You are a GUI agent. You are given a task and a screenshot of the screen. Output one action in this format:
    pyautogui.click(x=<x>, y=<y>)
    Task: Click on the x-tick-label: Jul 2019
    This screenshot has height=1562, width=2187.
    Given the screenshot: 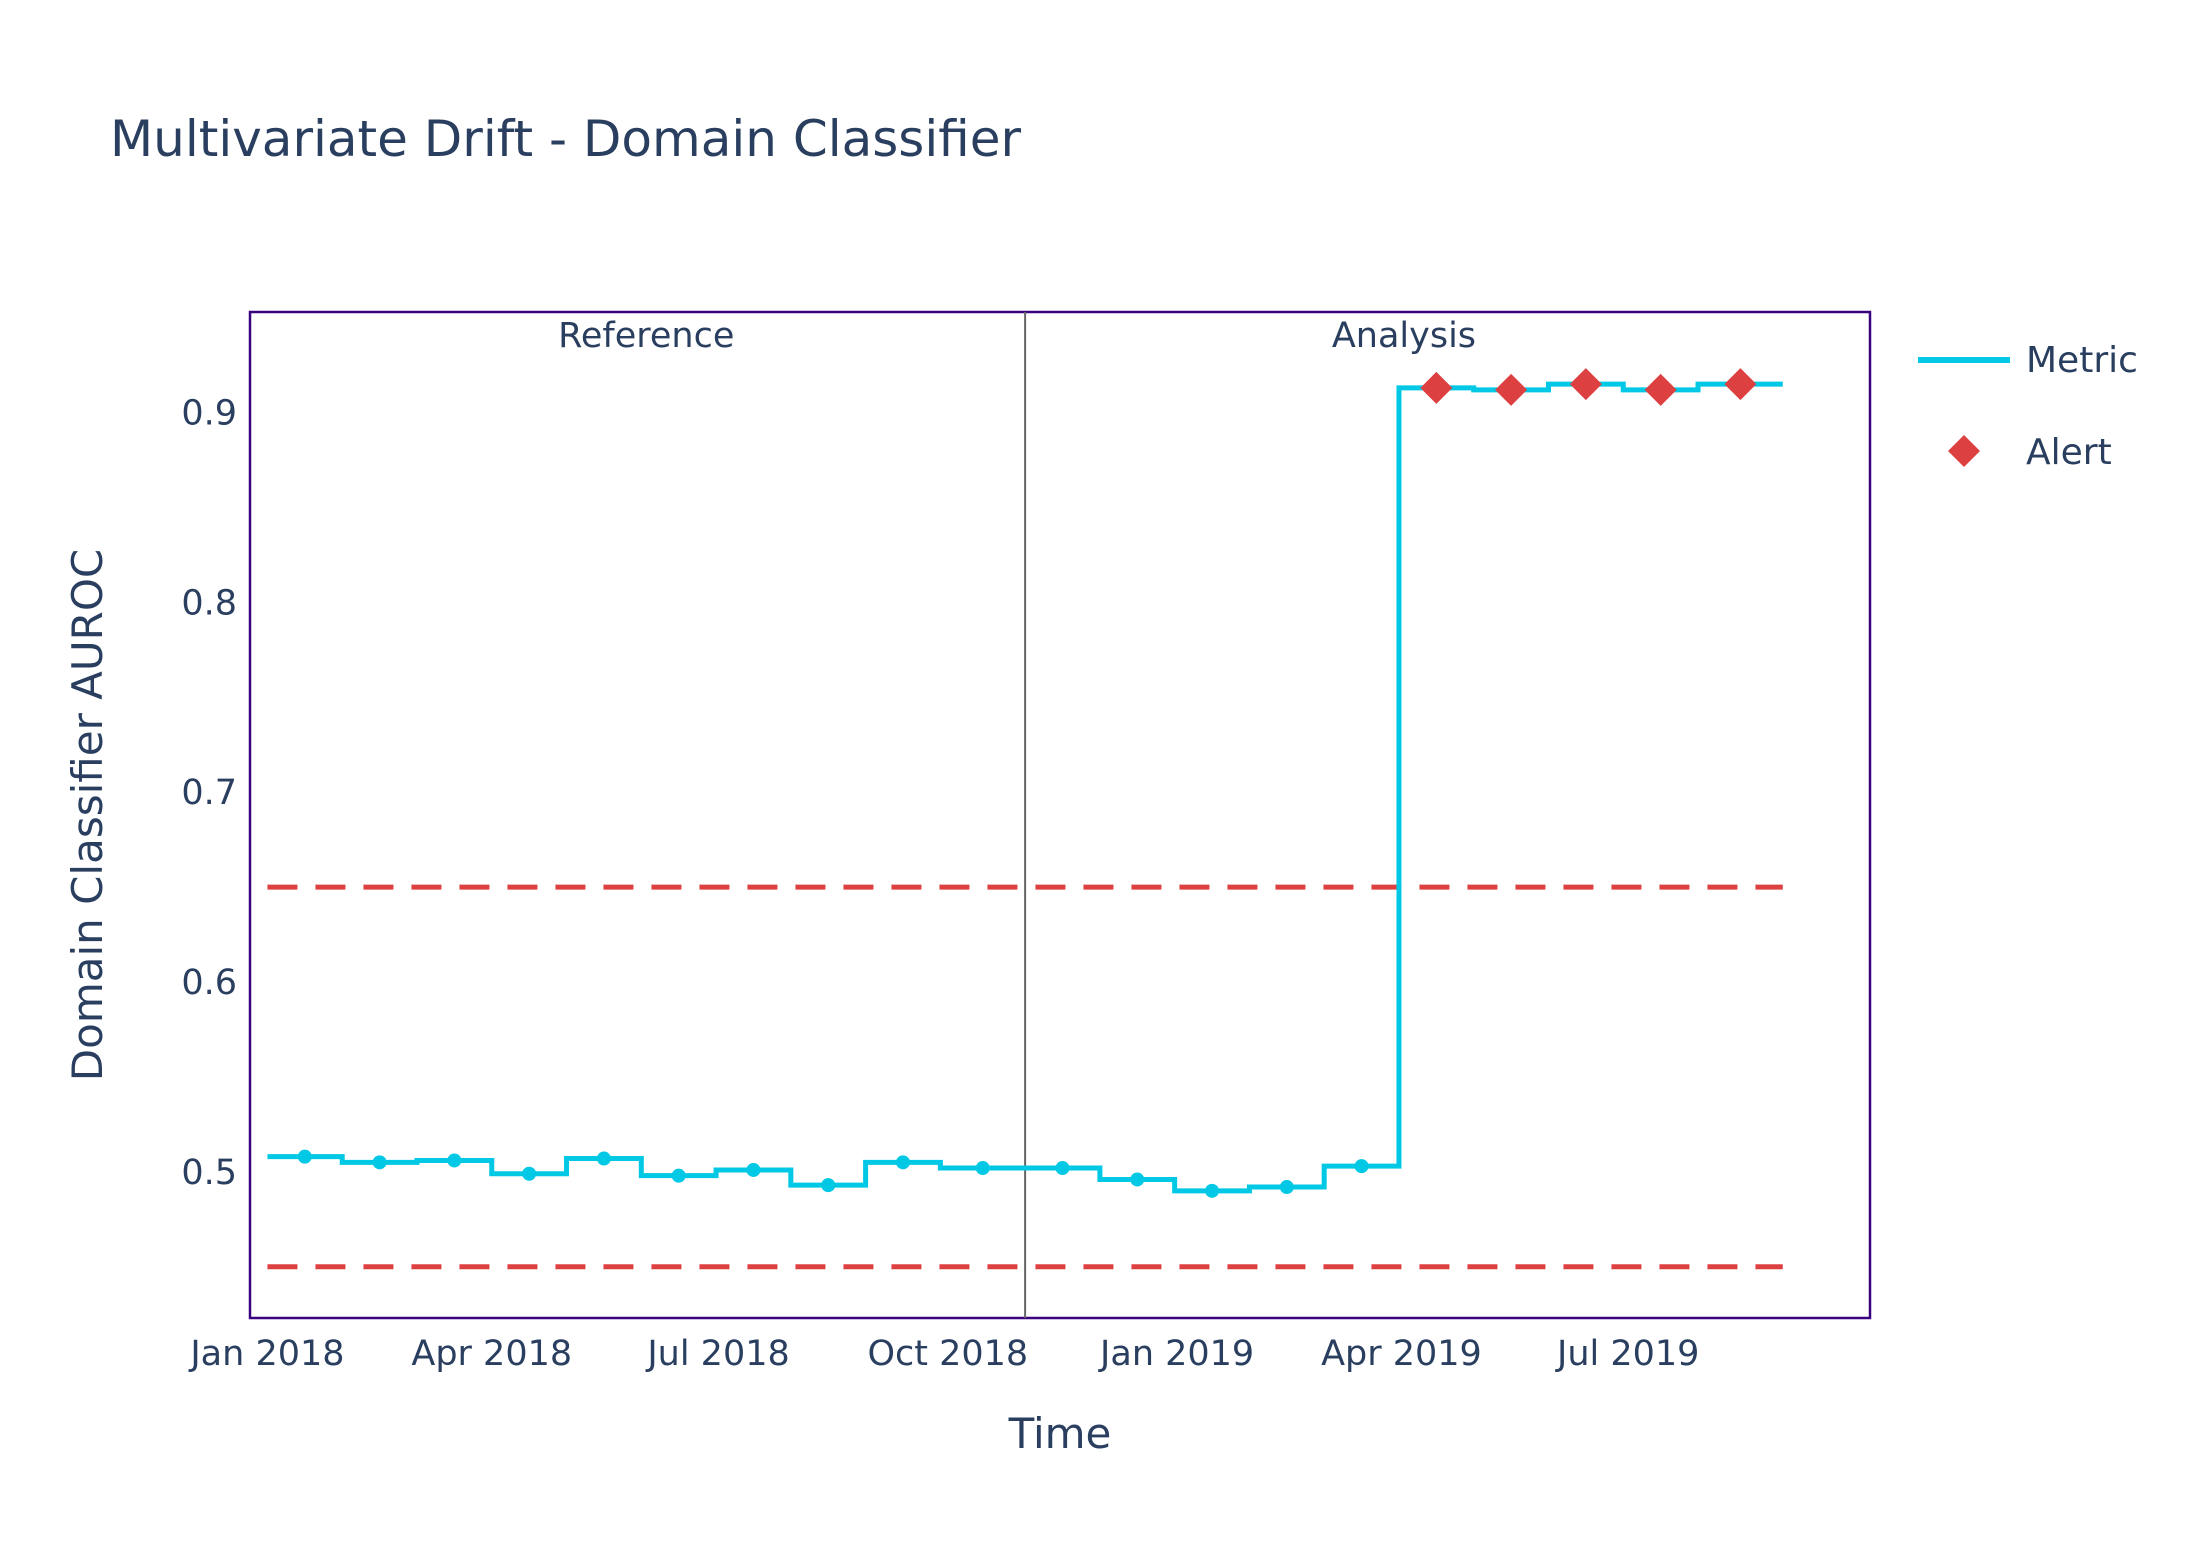 What is the action you would take?
    pyautogui.click(x=1627, y=1354)
    